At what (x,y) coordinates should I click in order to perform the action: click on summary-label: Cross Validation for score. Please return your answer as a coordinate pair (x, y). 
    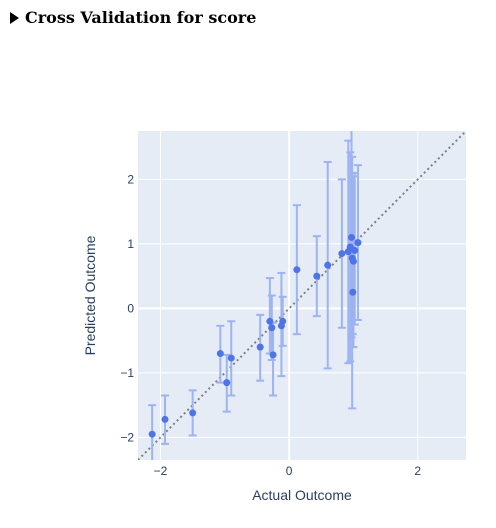
    Looking at the image, I should click on (141, 17).